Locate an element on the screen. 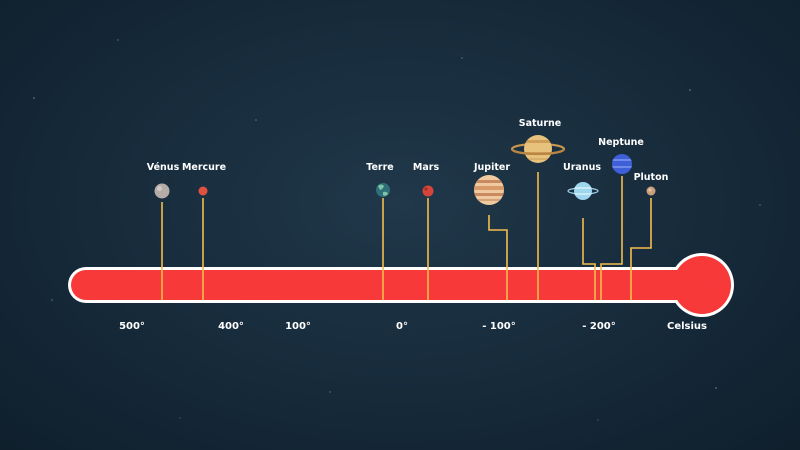  thermometer is located at coordinates (401, 285).